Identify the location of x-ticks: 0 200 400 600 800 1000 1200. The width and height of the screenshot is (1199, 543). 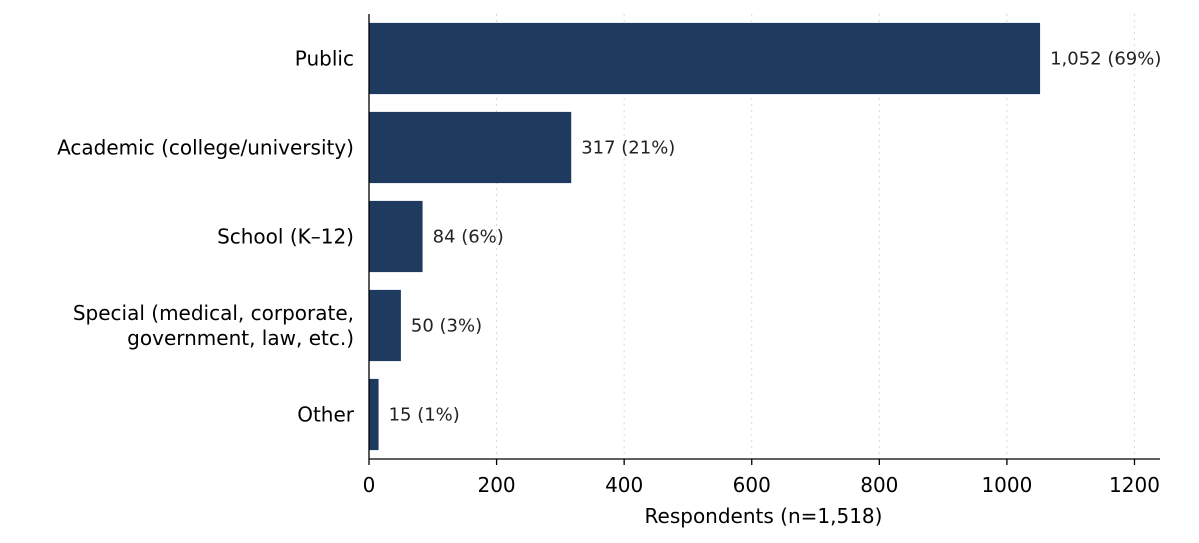
(761, 478).